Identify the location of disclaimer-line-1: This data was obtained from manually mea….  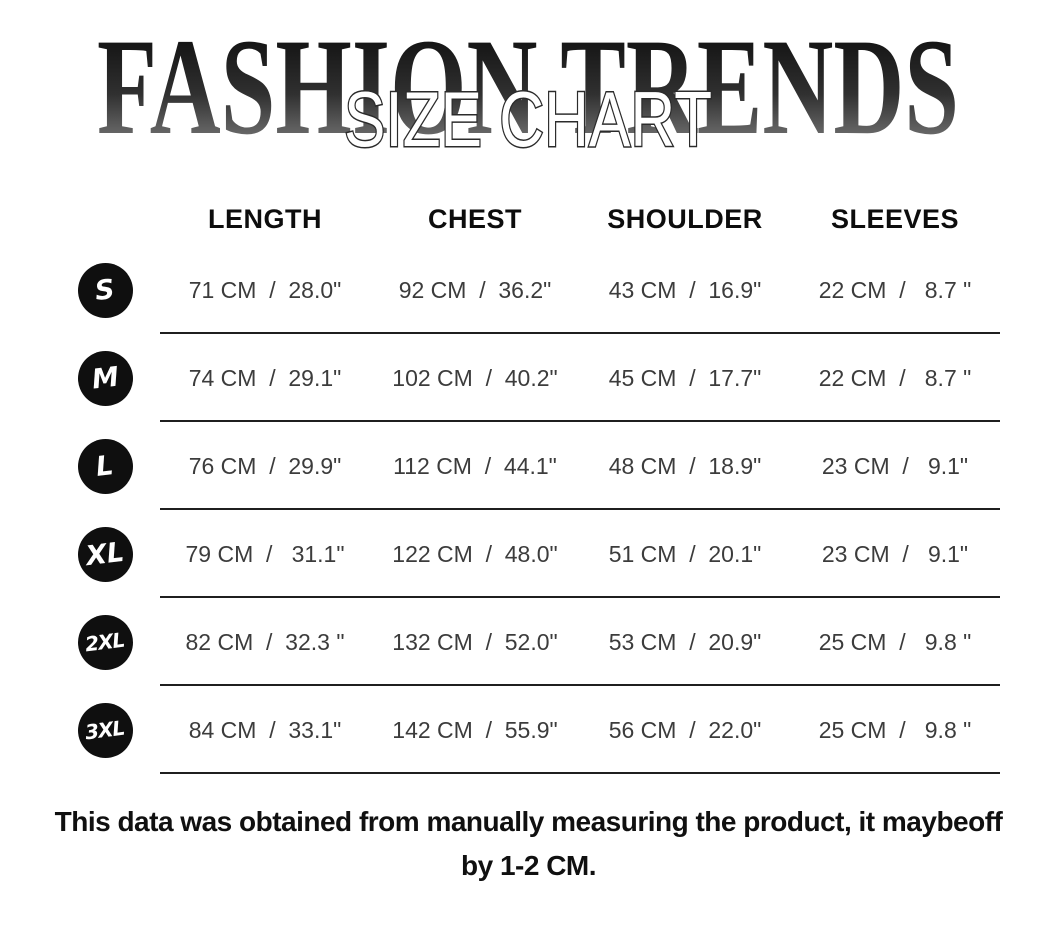
(528, 821).